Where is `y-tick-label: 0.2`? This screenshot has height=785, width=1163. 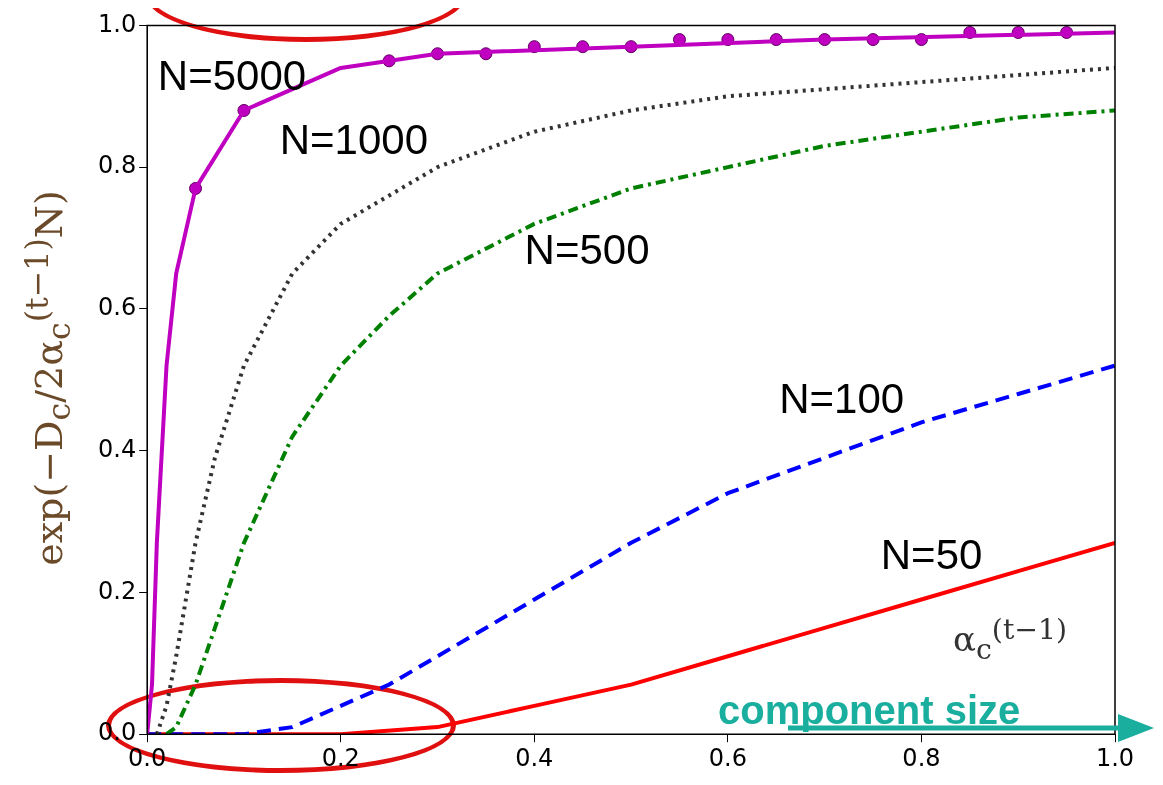
y-tick-label: 0.2 is located at coordinates (117, 590).